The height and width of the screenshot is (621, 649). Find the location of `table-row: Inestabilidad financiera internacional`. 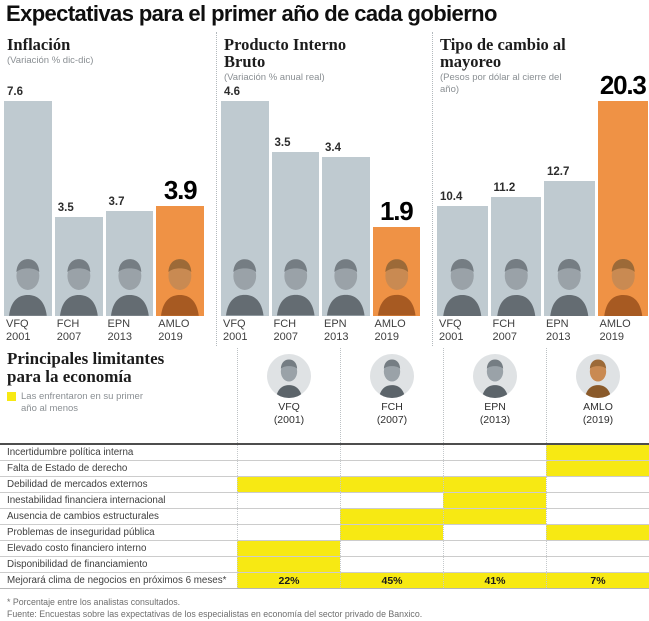

table-row: Inestabilidad financiera internacional is located at coordinates (324, 501).